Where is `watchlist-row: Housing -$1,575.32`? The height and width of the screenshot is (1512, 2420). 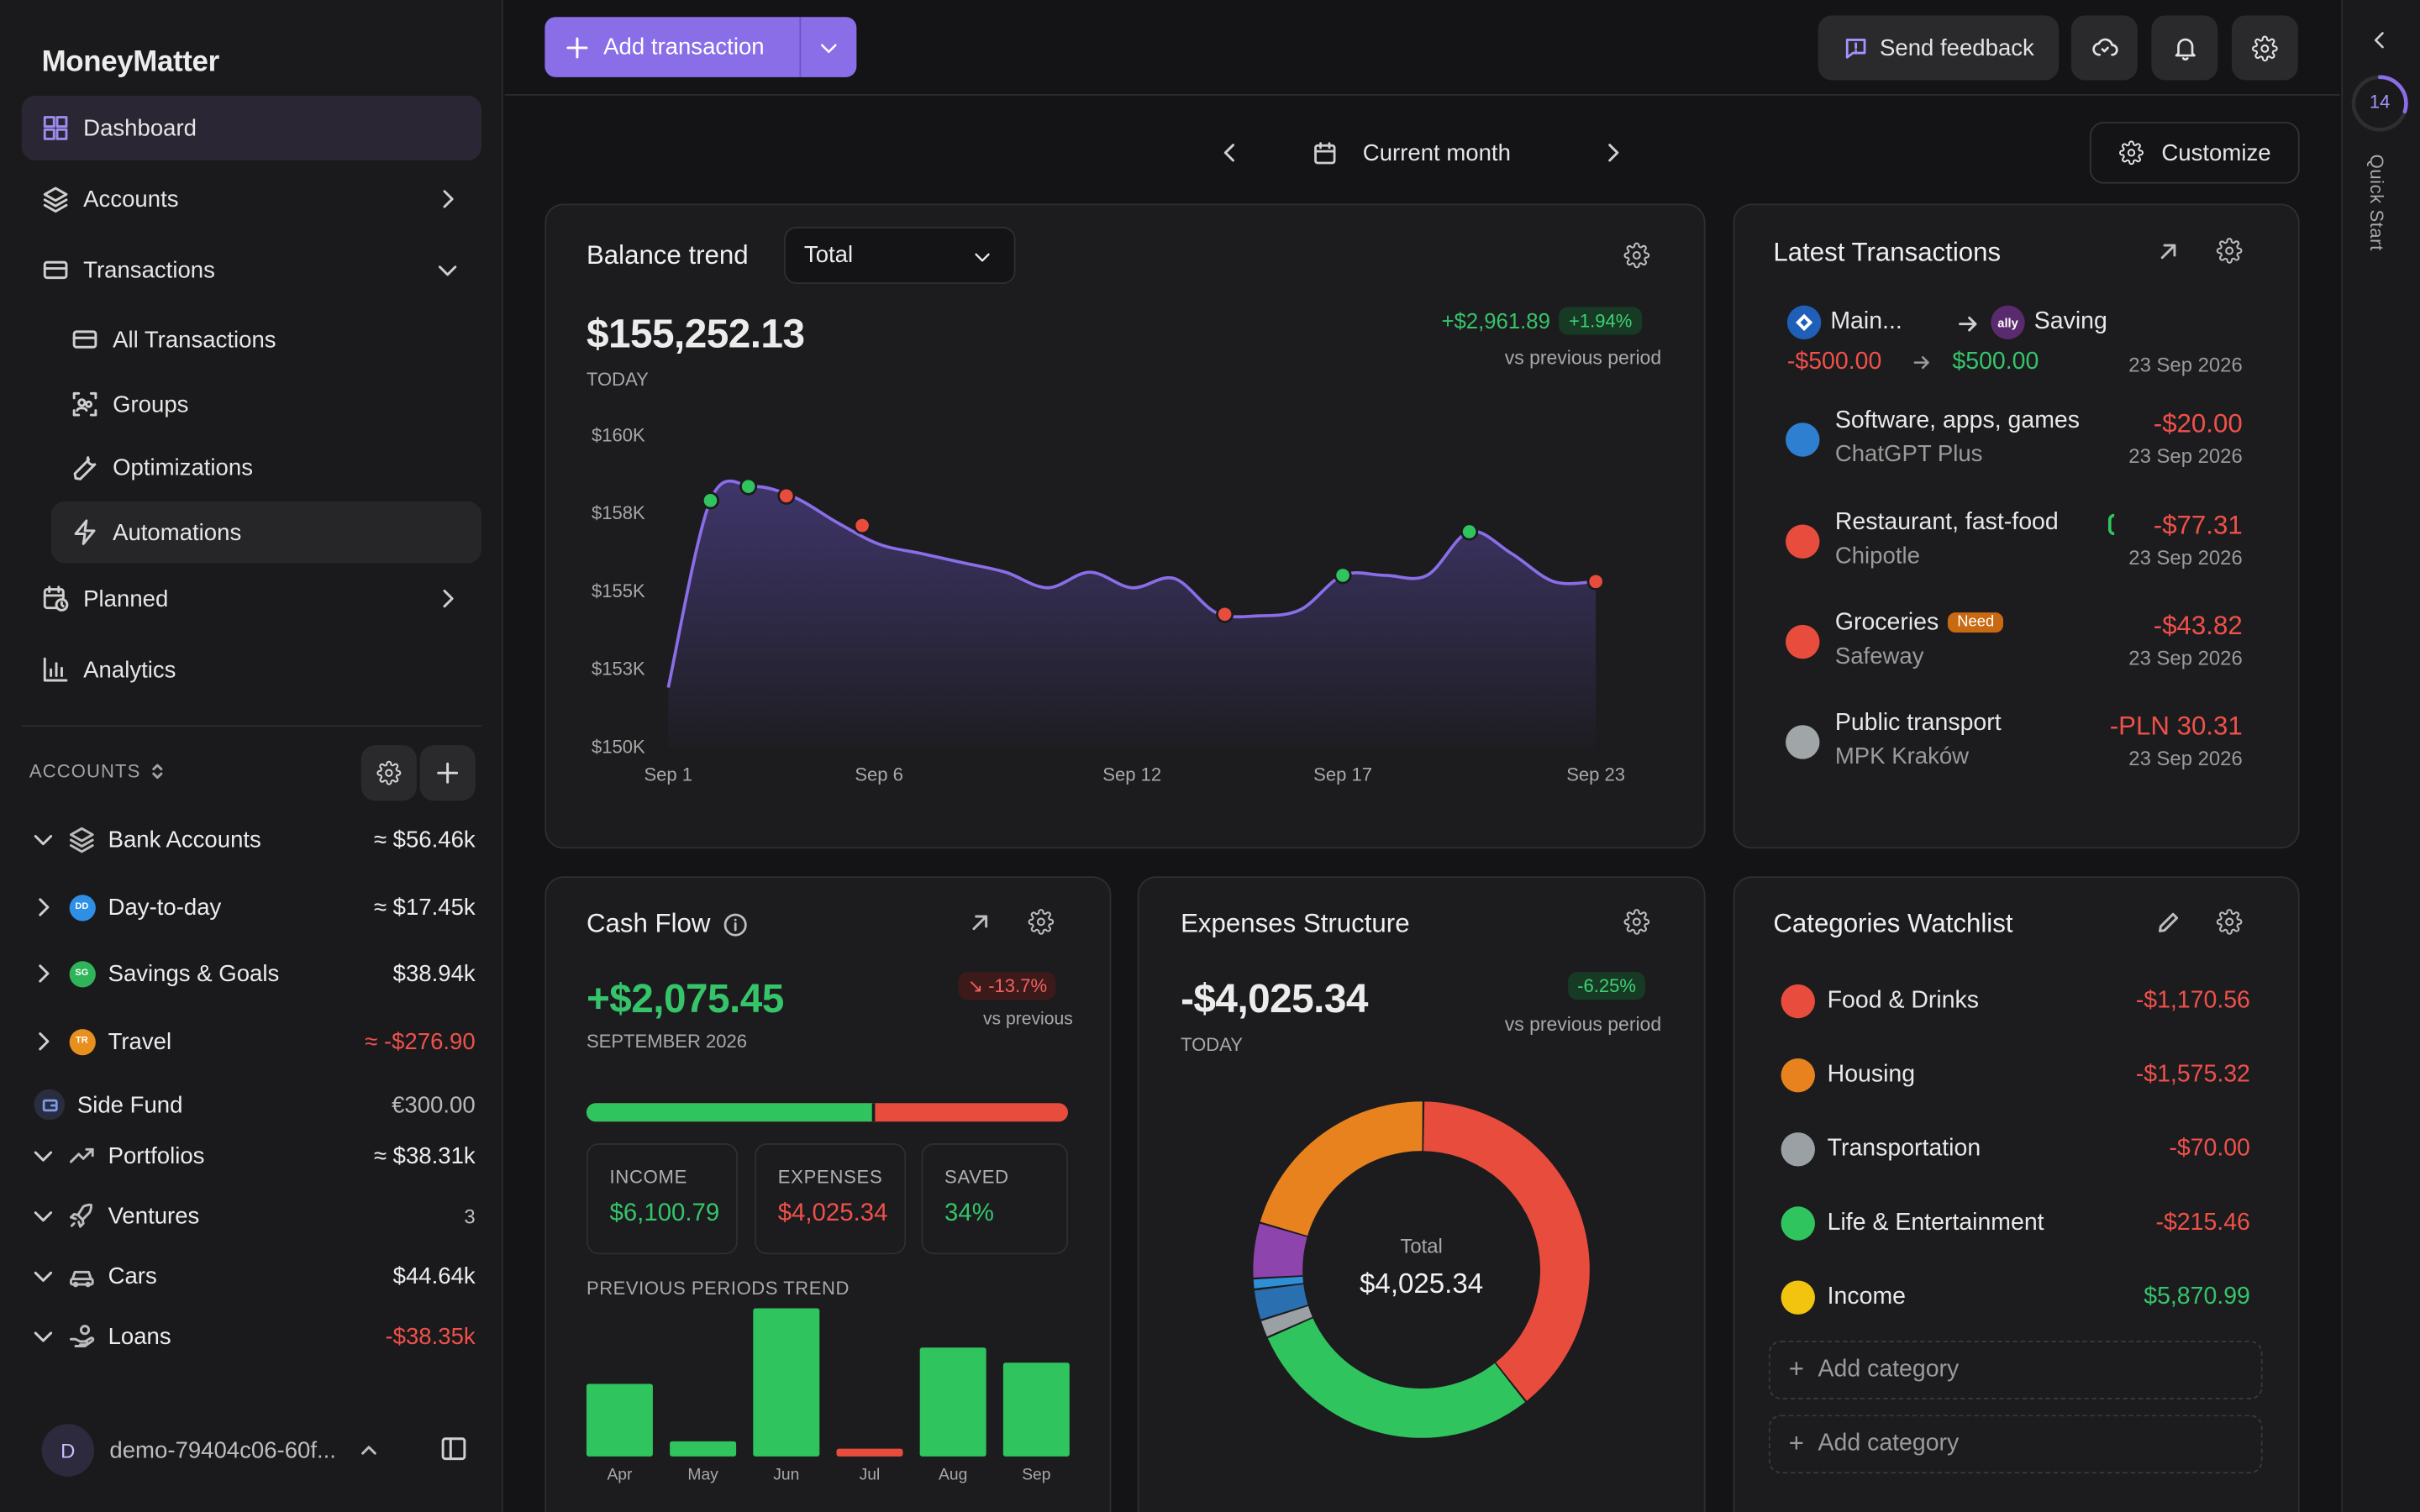
watchlist-row: Housing -$1,575.32 is located at coordinates (2015, 1075).